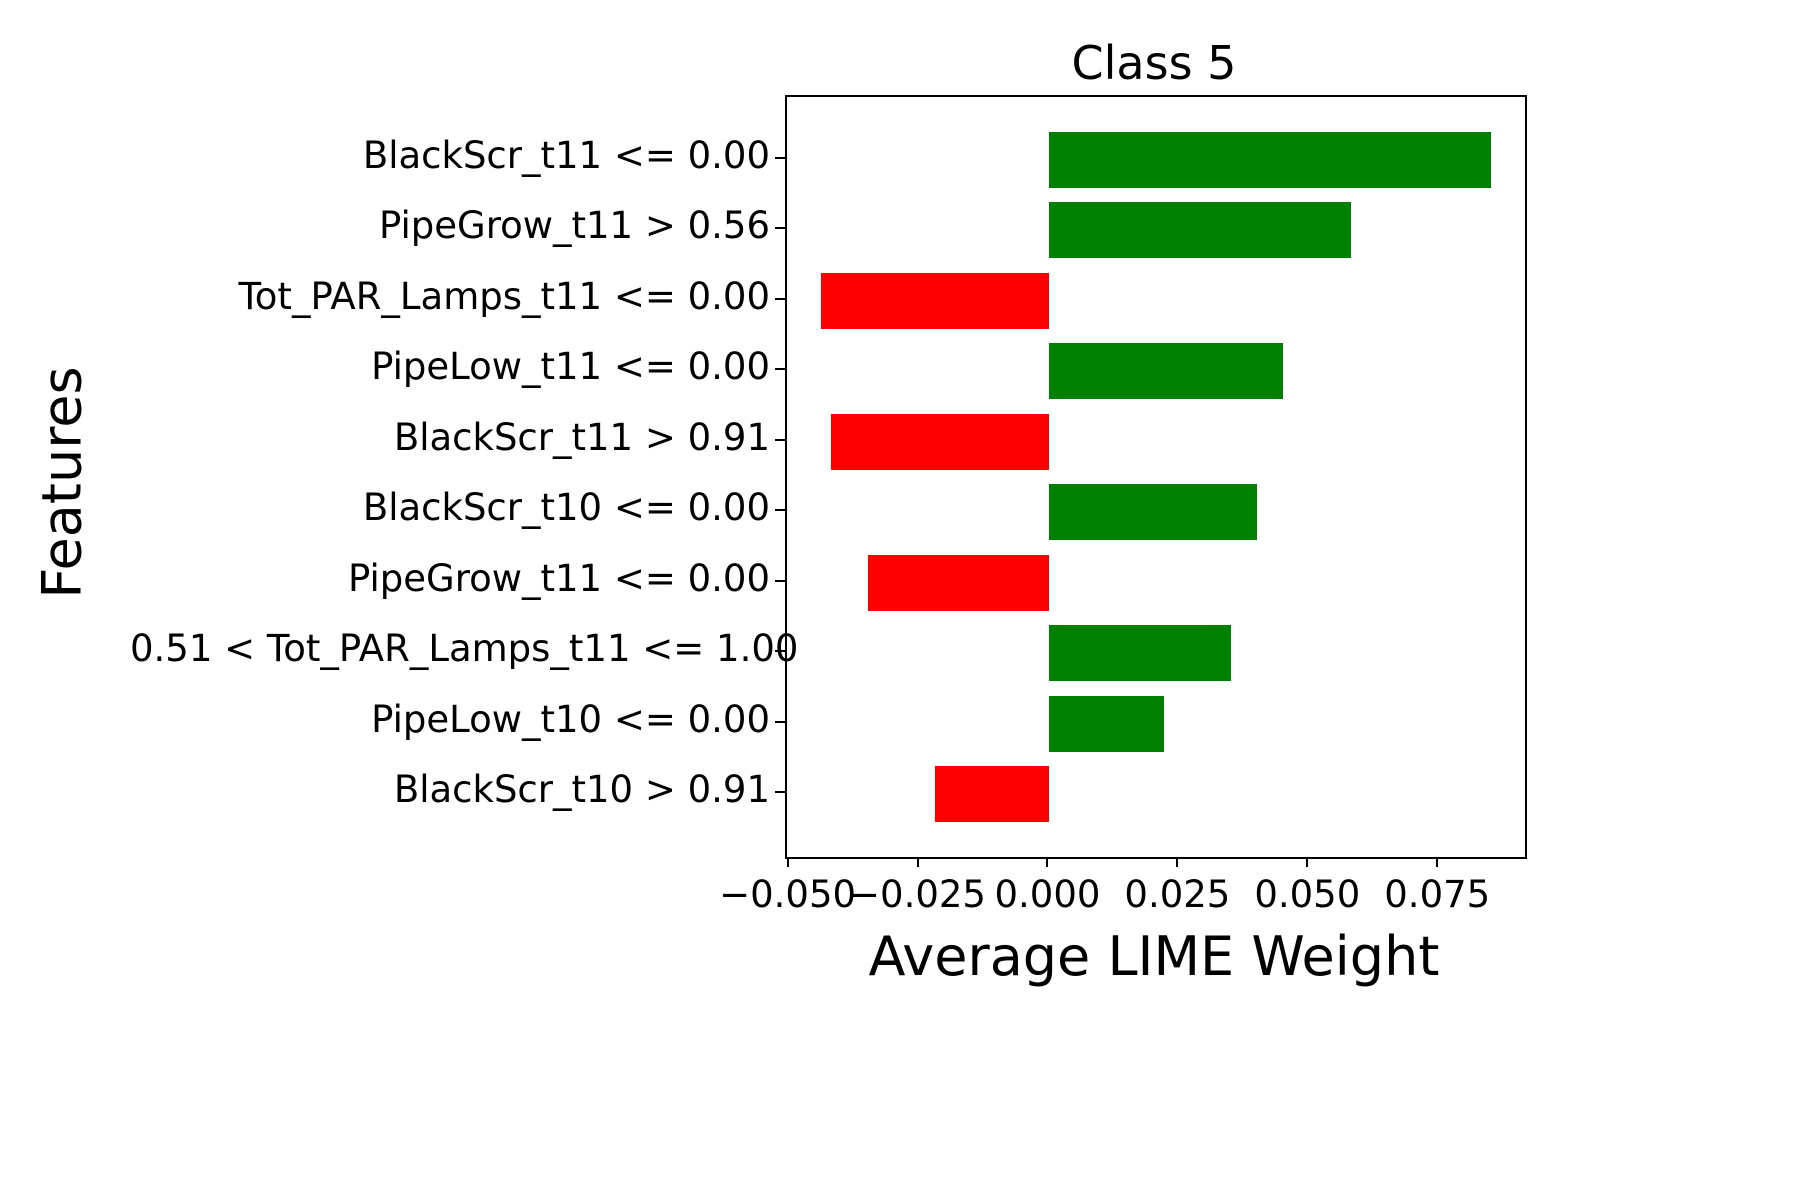  Describe the element at coordinates (581, 437) in the screenshot. I see `category-label: BlackScr_t11 > 0.91` at that location.